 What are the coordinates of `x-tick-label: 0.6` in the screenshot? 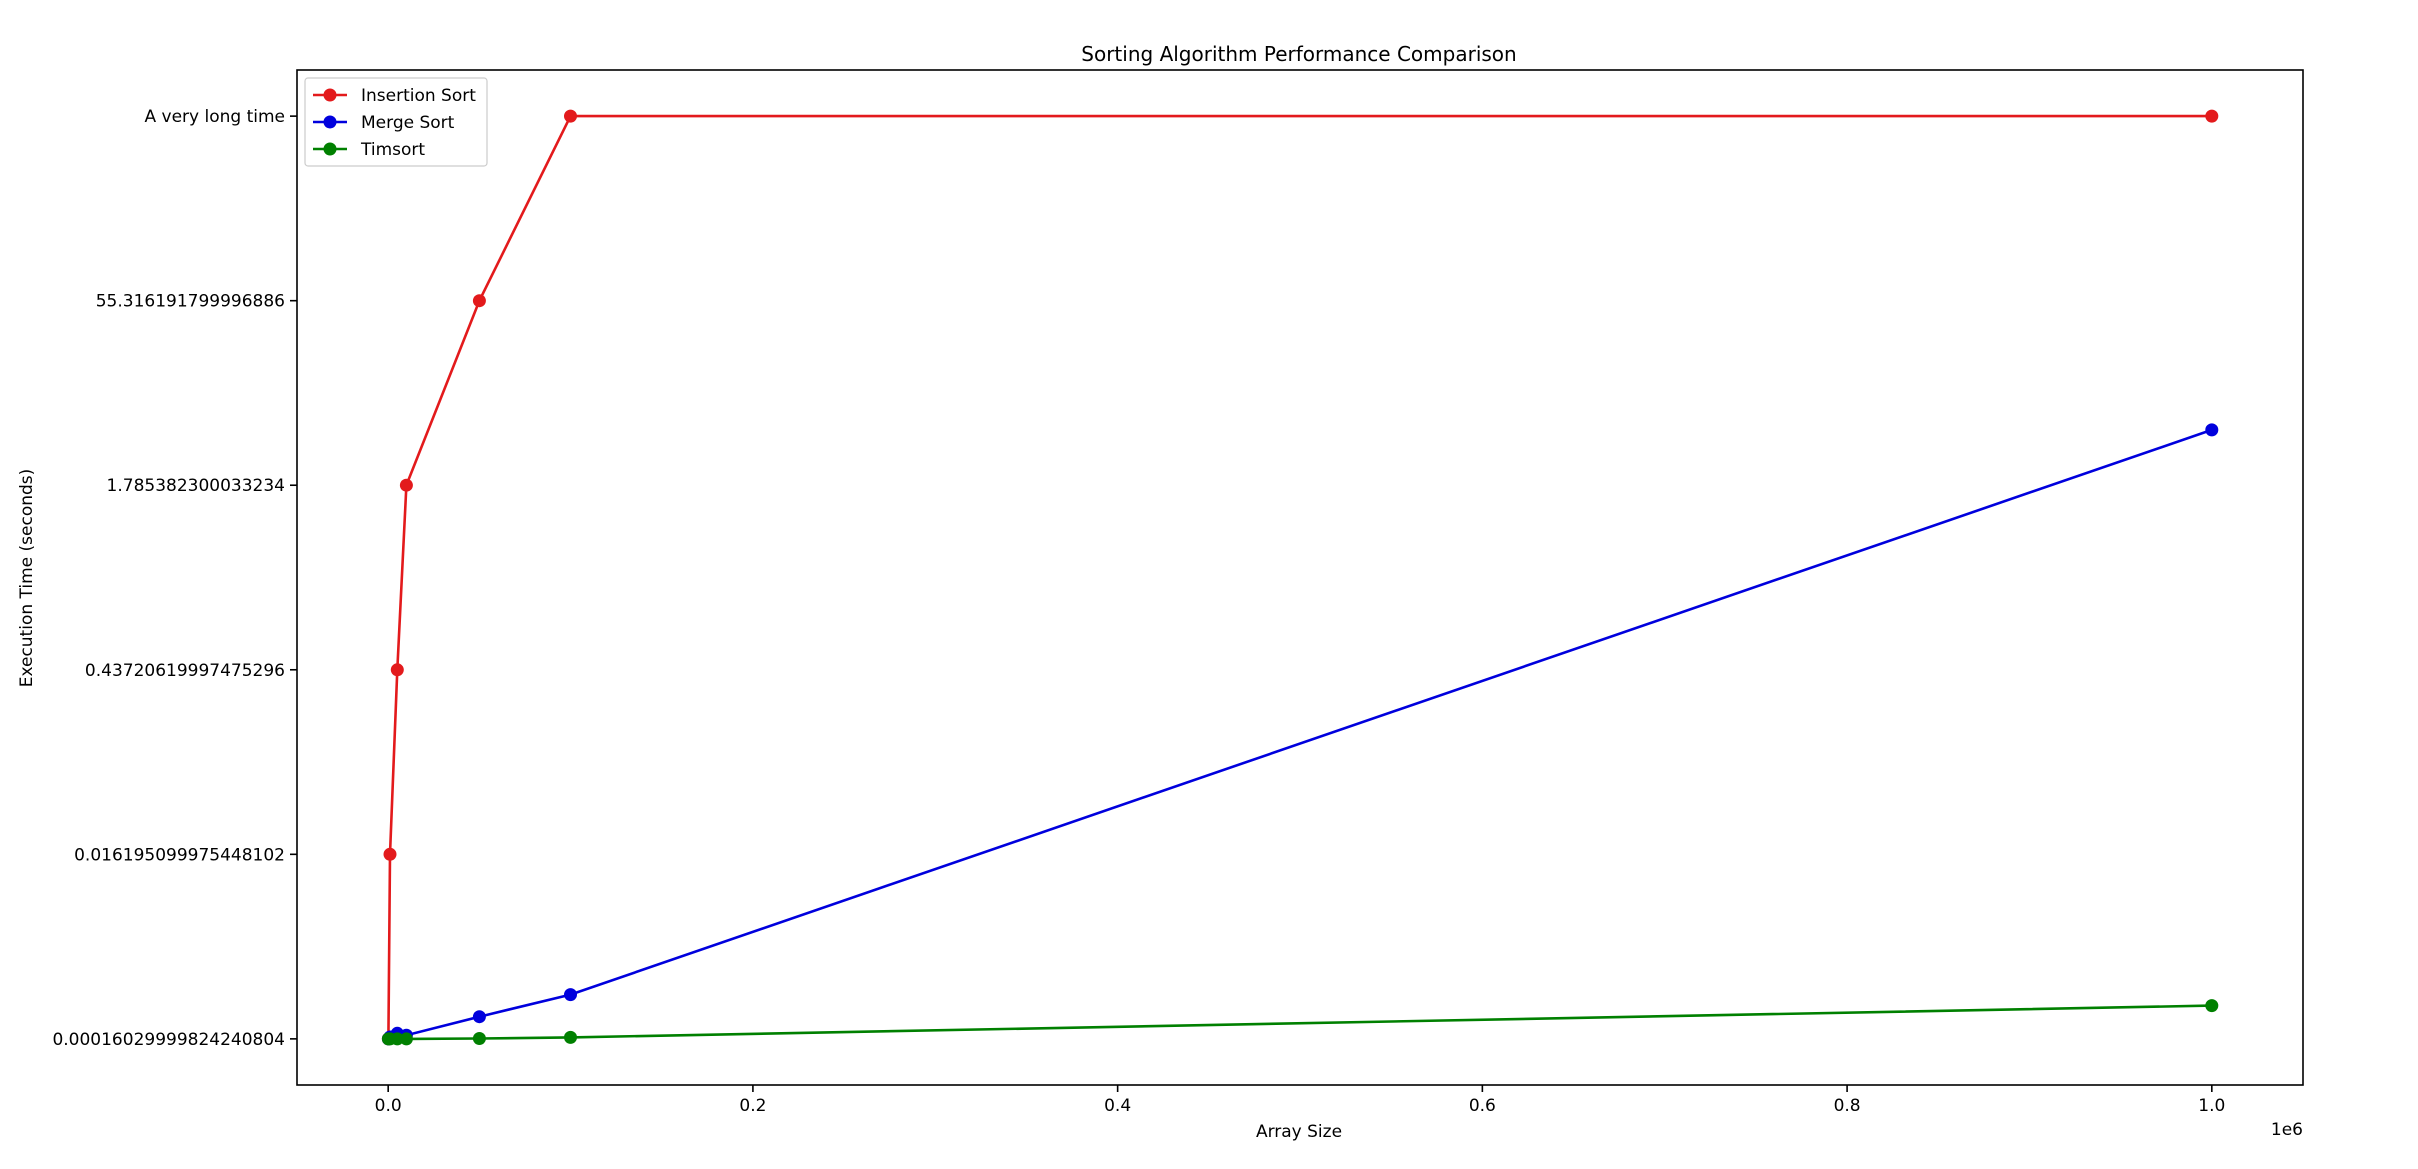 It's located at (1482, 1106).